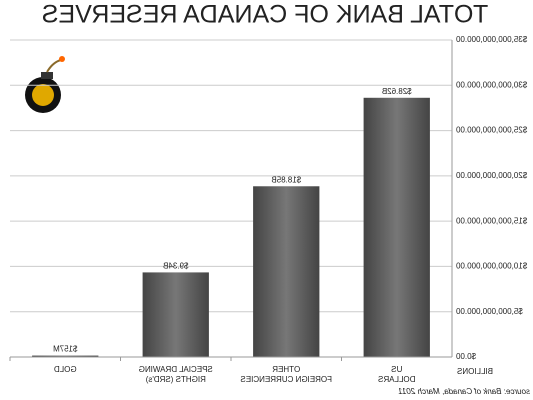  What do you see at coordinates (175, 266) in the screenshot?
I see `value-label: $9.34B` at bounding box center [175, 266].